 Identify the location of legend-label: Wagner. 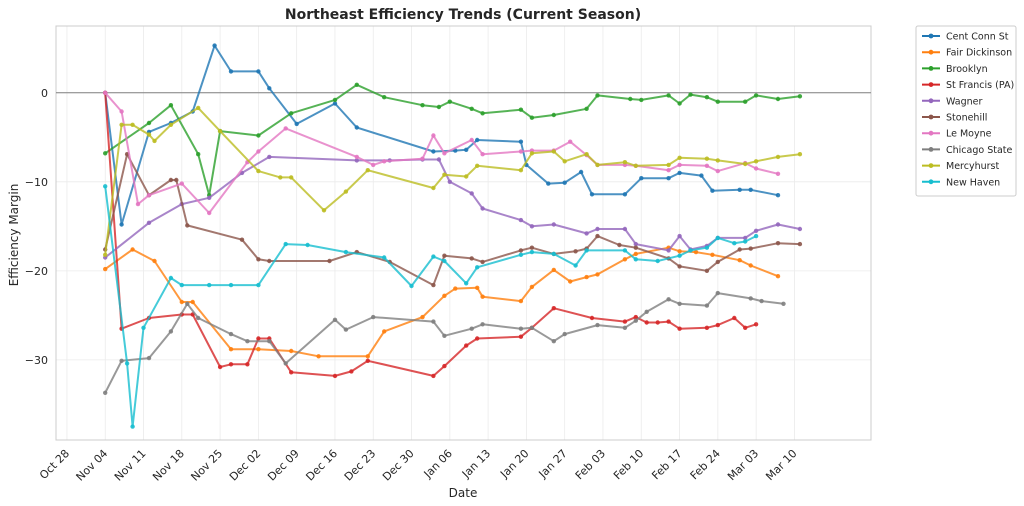
(964, 101).